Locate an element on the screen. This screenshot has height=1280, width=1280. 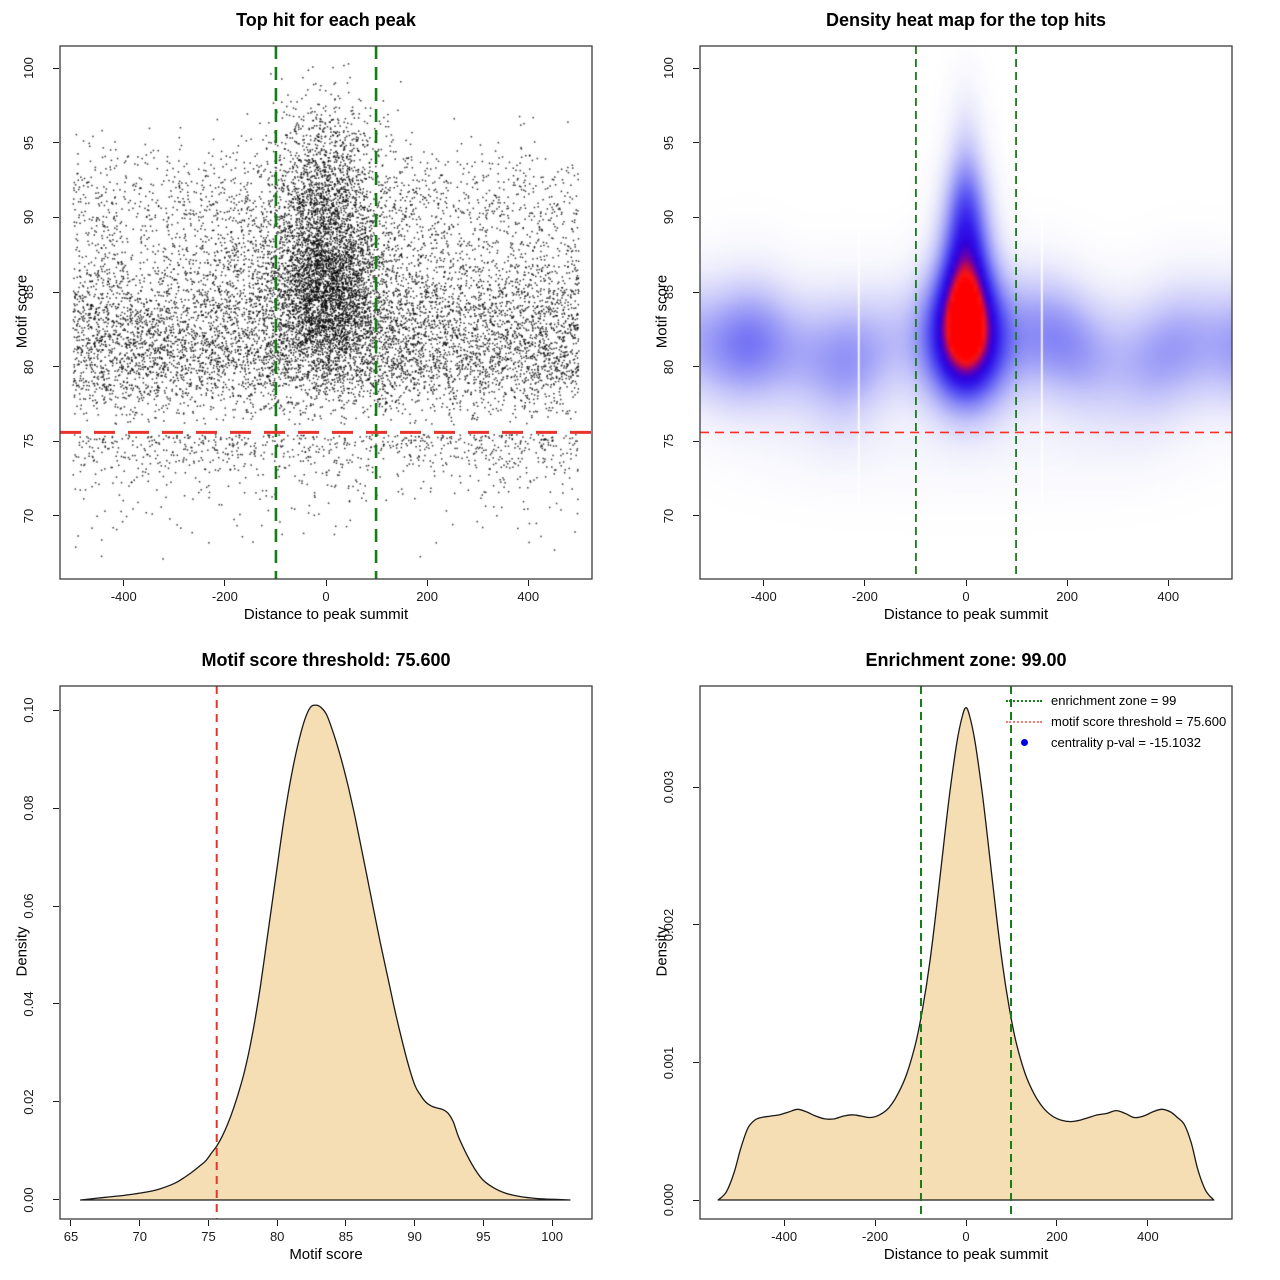
legend-item-motif-threshold: motif score threshold = 75.600 is located at coordinates (1116, 721).